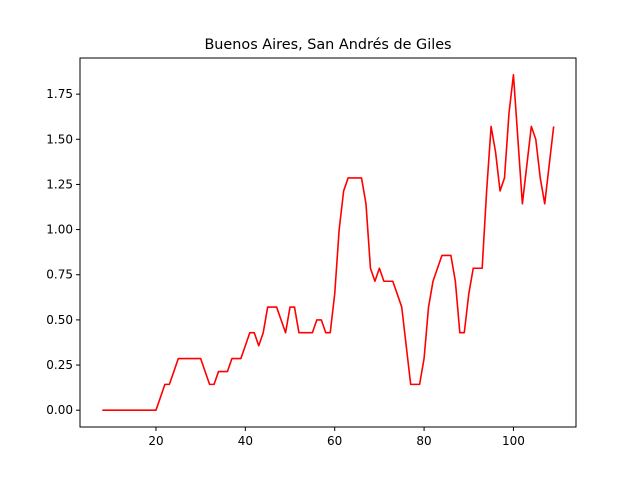  Describe the element at coordinates (59, 275) in the screenshot. I see `y-tick-label: 0.75` at that location.